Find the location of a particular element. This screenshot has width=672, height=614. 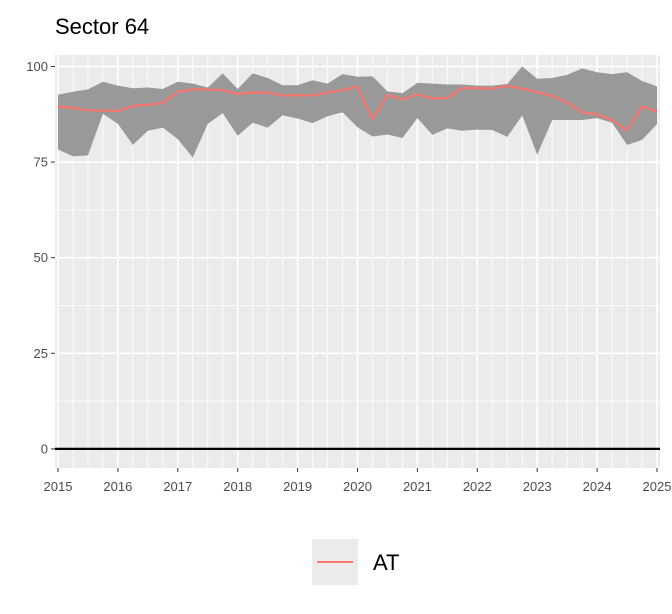

x-tick-label: 2022 is located at coordinates (477, 486).